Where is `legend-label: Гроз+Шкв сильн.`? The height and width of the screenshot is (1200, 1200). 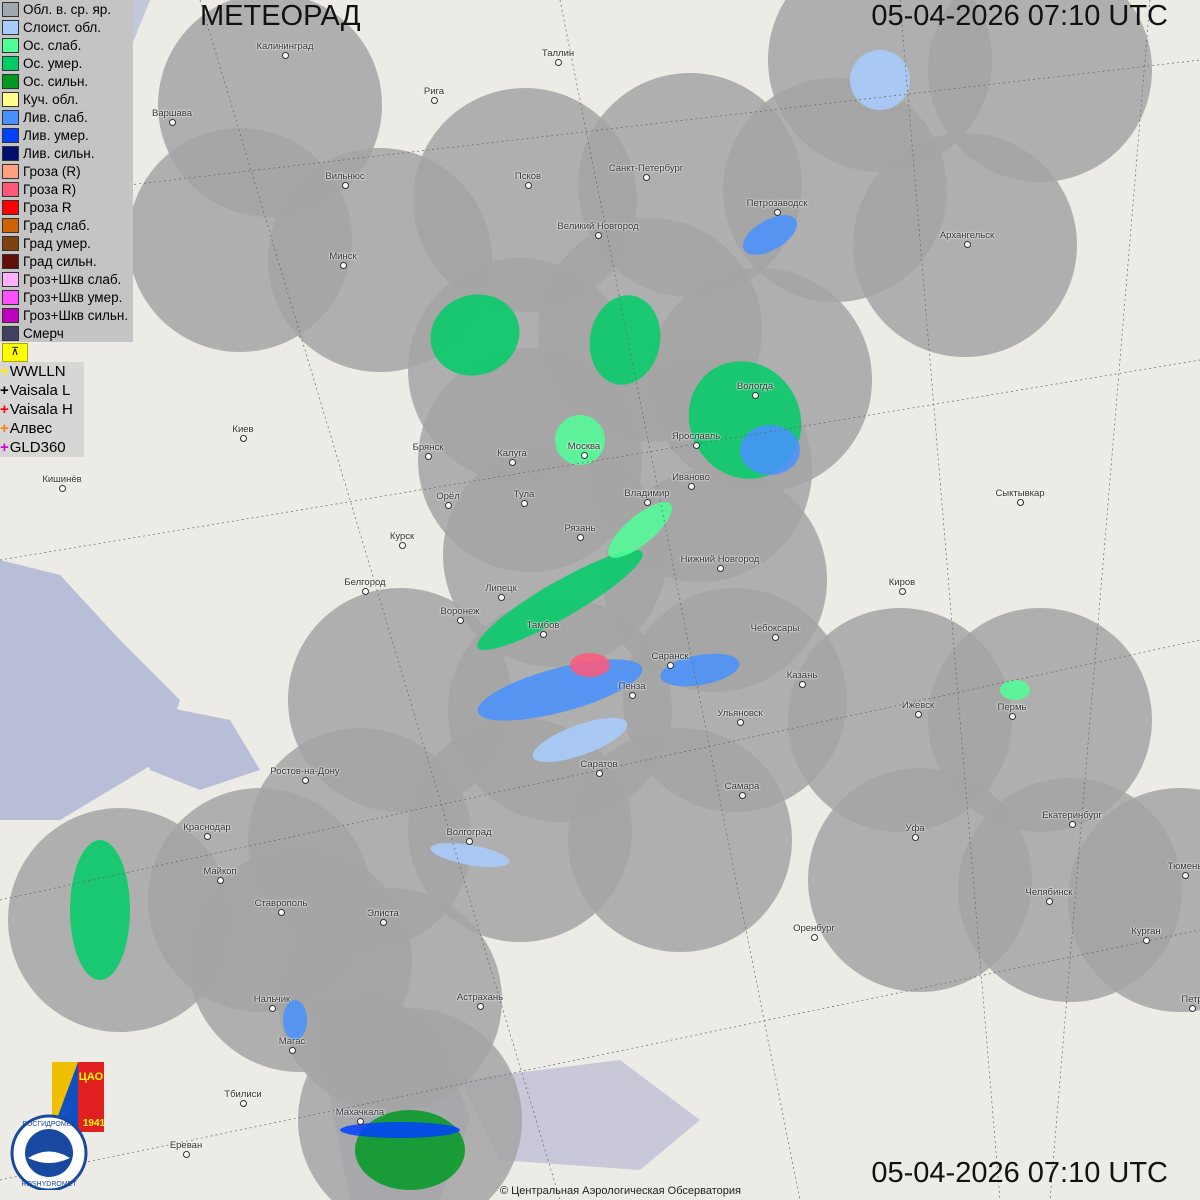 legend-label: Гроз+Шкв сильн. is located at coordinates (76, 315).